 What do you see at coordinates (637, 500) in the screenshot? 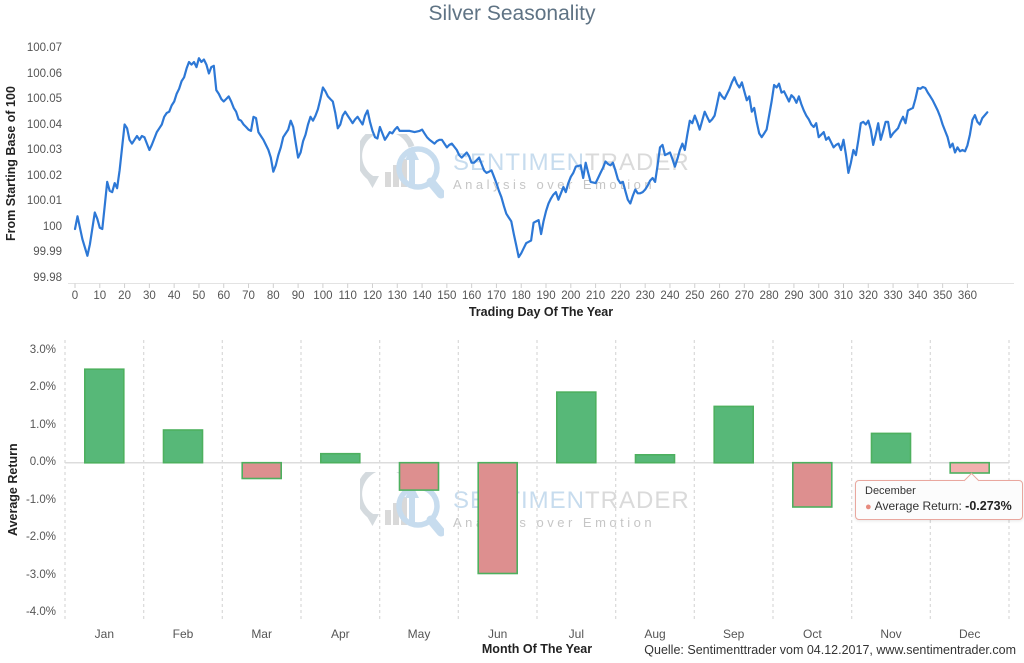
I see `watermark-brand-gray: TRADER` at bounding box center [637, 500].